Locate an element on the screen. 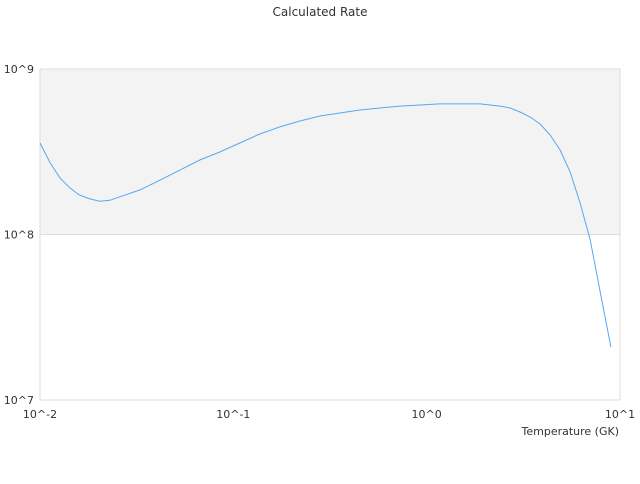  y-tick-label: 10^9 is located at coordinates (19, 69).